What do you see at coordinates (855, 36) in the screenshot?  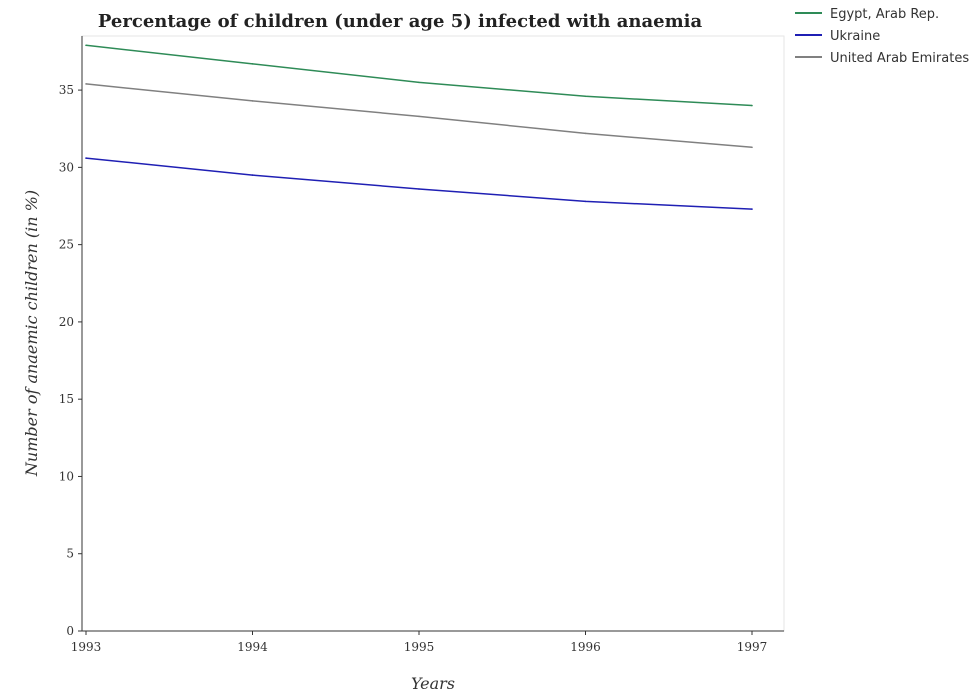 I see `legend-label: Ukraine` at bounding box center [855, 36].